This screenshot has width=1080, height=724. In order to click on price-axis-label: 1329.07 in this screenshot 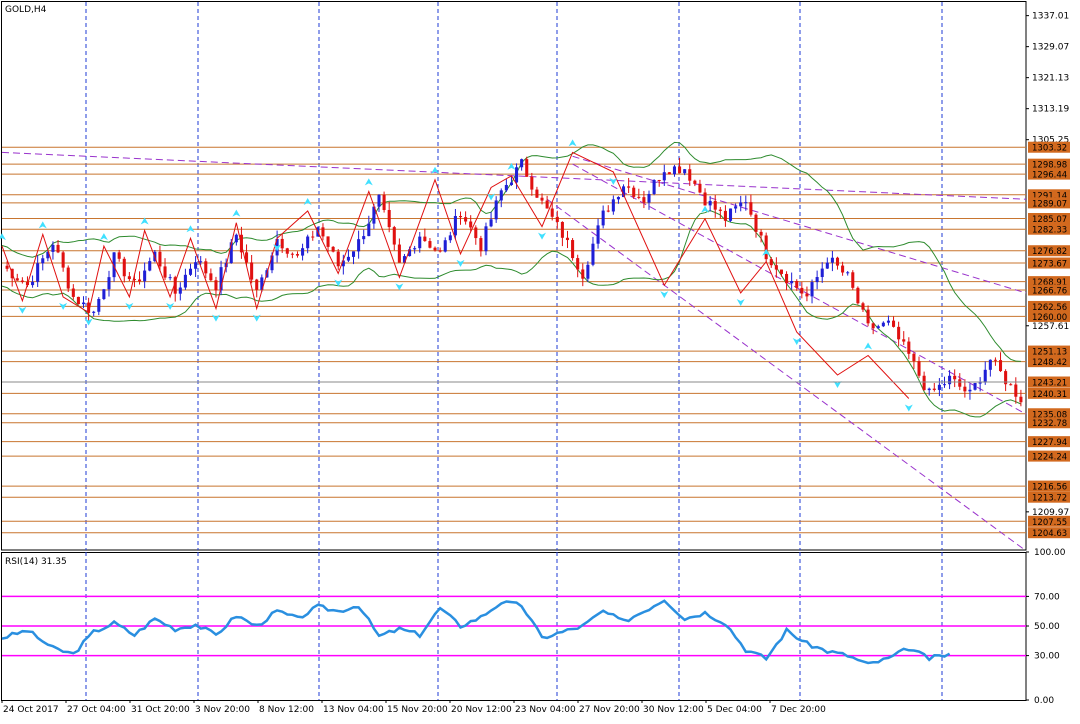, I will do `click(1050, 48)`.